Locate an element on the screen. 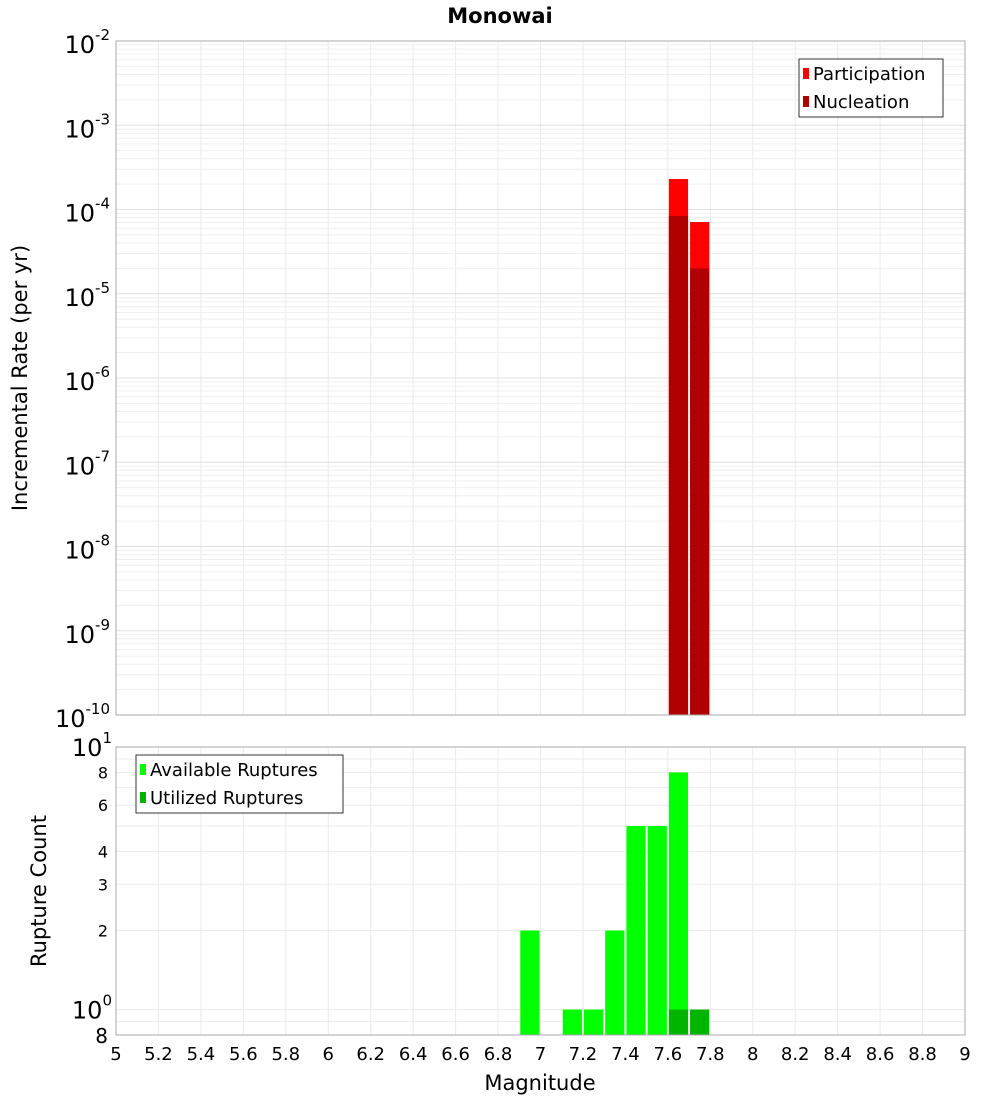  x-tick-label: 6.4 is located at coordinates (413, 1054).